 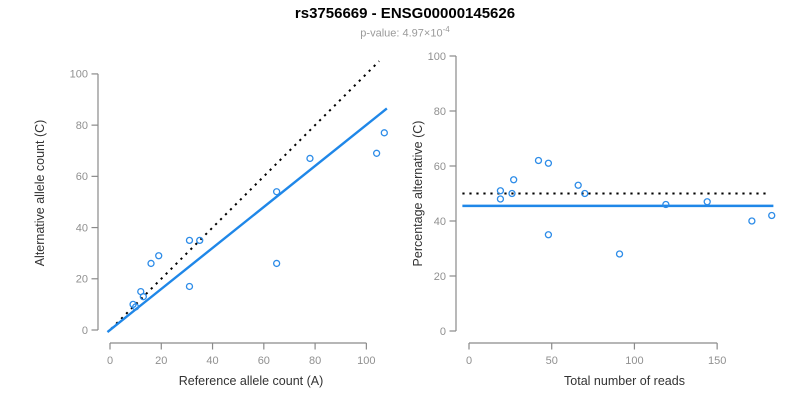 I want to click on subtitle-text: p-value: 4.97×10, so click(x=401, y=33).